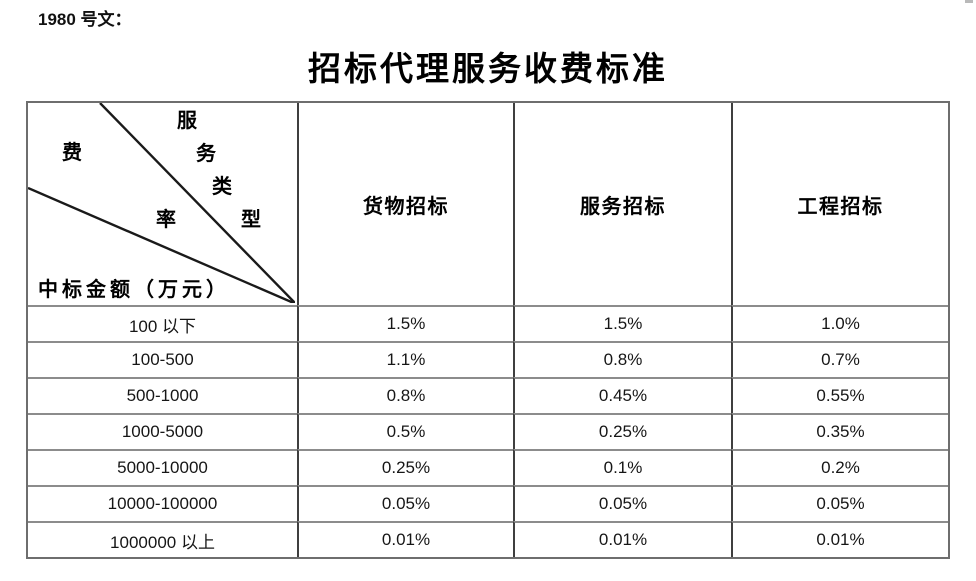 The width and height of the screenshot is (976, 581). Describe the element at coordinates (405, 323) in the screenshot. I see `rate-cell-goods: 1.5%` at that location.